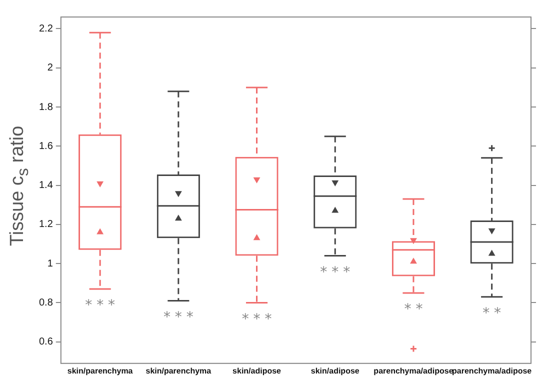 The width and height of the screenshot is (550, 387). Describe the element at coordinates (50, 68) in the screenshot. I see `y-tick-label: 2` at that location.